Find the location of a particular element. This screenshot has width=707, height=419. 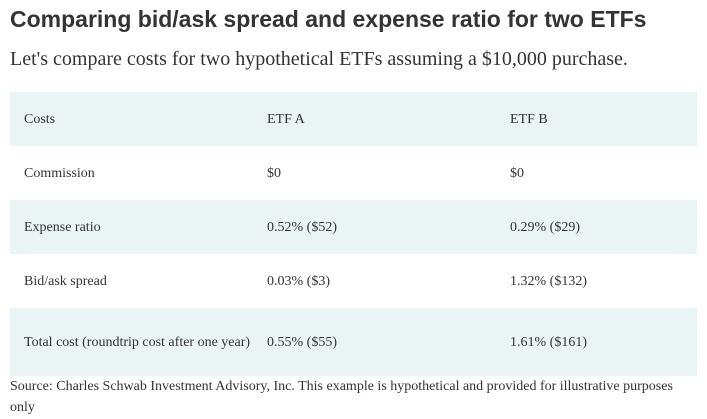

table-row: Bid/ask spread 0.03% ($3) 1.32% ($132) is located at coordinates (353, 281).